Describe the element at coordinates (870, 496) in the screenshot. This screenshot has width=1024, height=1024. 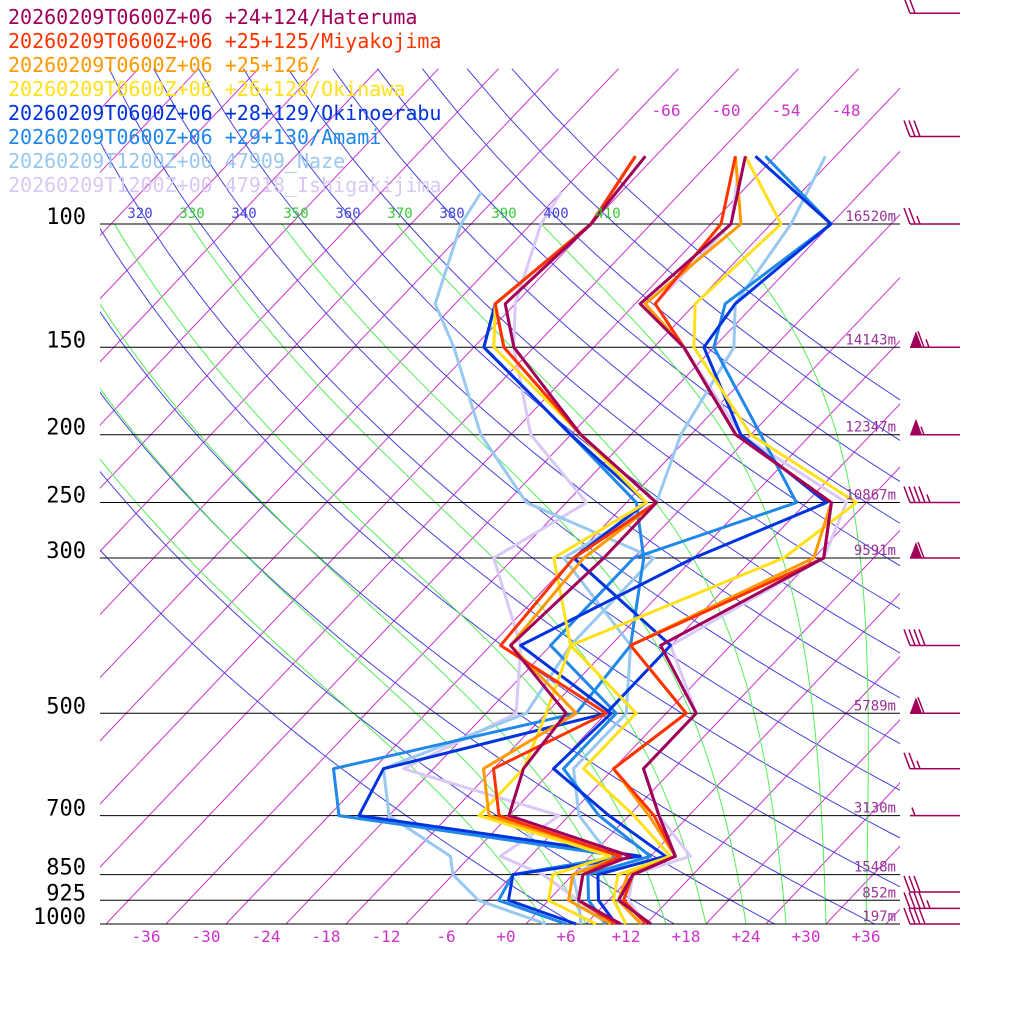
I see `height-label-250: 10867m` at that location.